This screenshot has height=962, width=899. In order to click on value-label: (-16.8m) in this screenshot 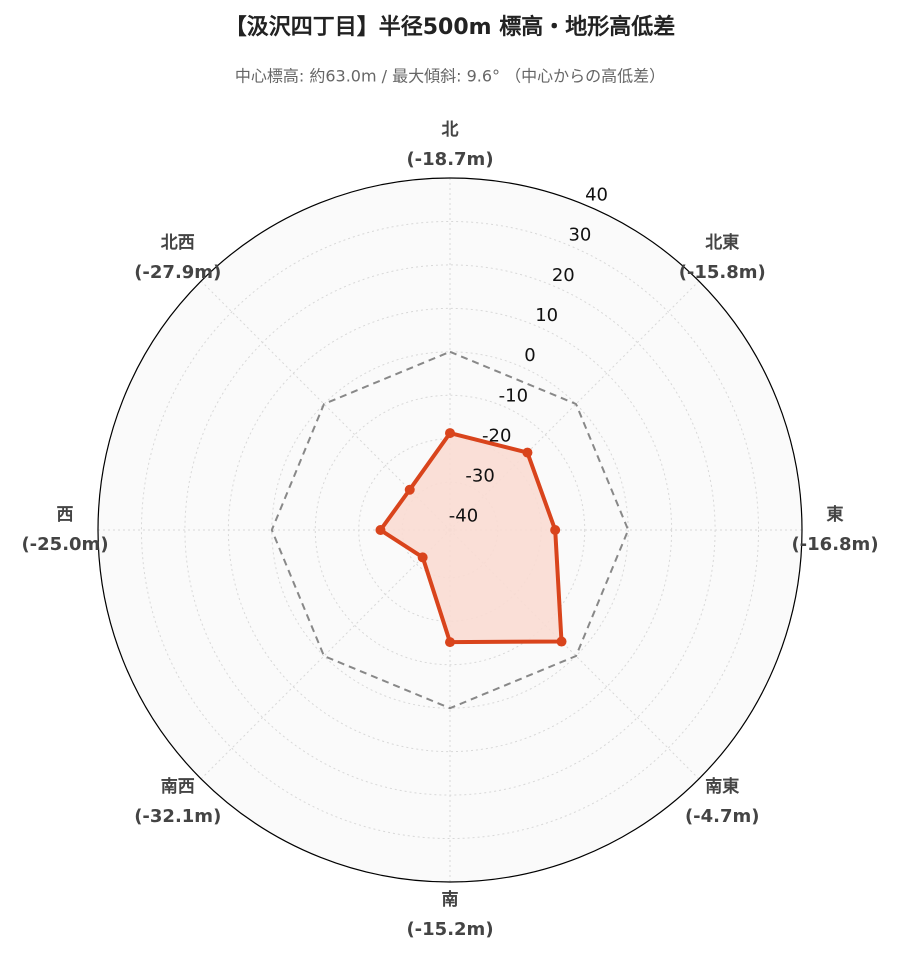, I will do `click(834, 544)`.